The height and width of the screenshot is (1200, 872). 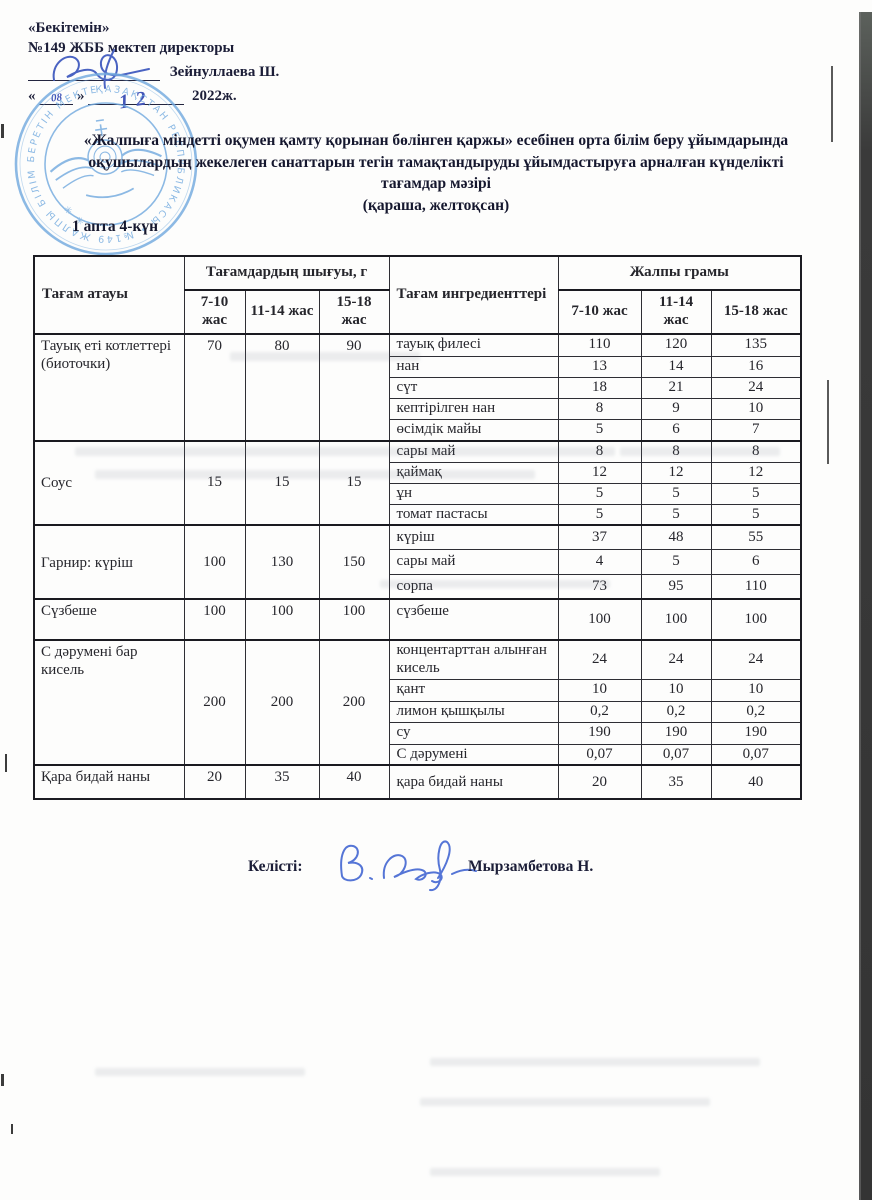 What do you see at coordinates (32, 96) in the screenshot?
I see `quote-open: «` at bounding box center [32, 96].